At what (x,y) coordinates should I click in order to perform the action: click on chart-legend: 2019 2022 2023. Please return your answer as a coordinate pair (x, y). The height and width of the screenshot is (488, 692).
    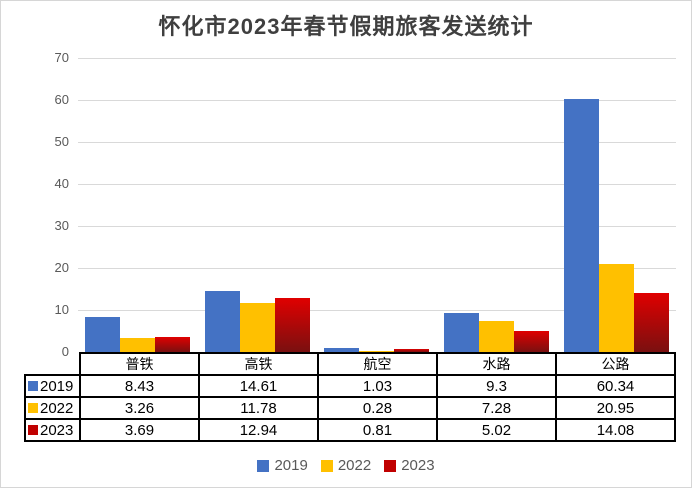
    Looking at the image, I should click on (346, 465).